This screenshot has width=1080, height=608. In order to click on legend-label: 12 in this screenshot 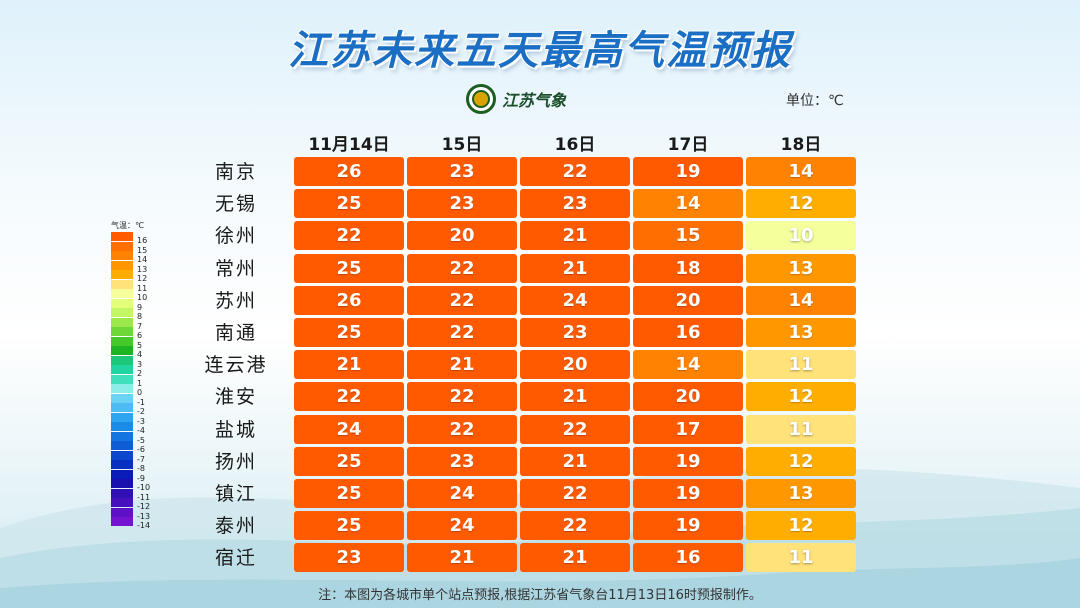, I will do `click(142, 278)`.